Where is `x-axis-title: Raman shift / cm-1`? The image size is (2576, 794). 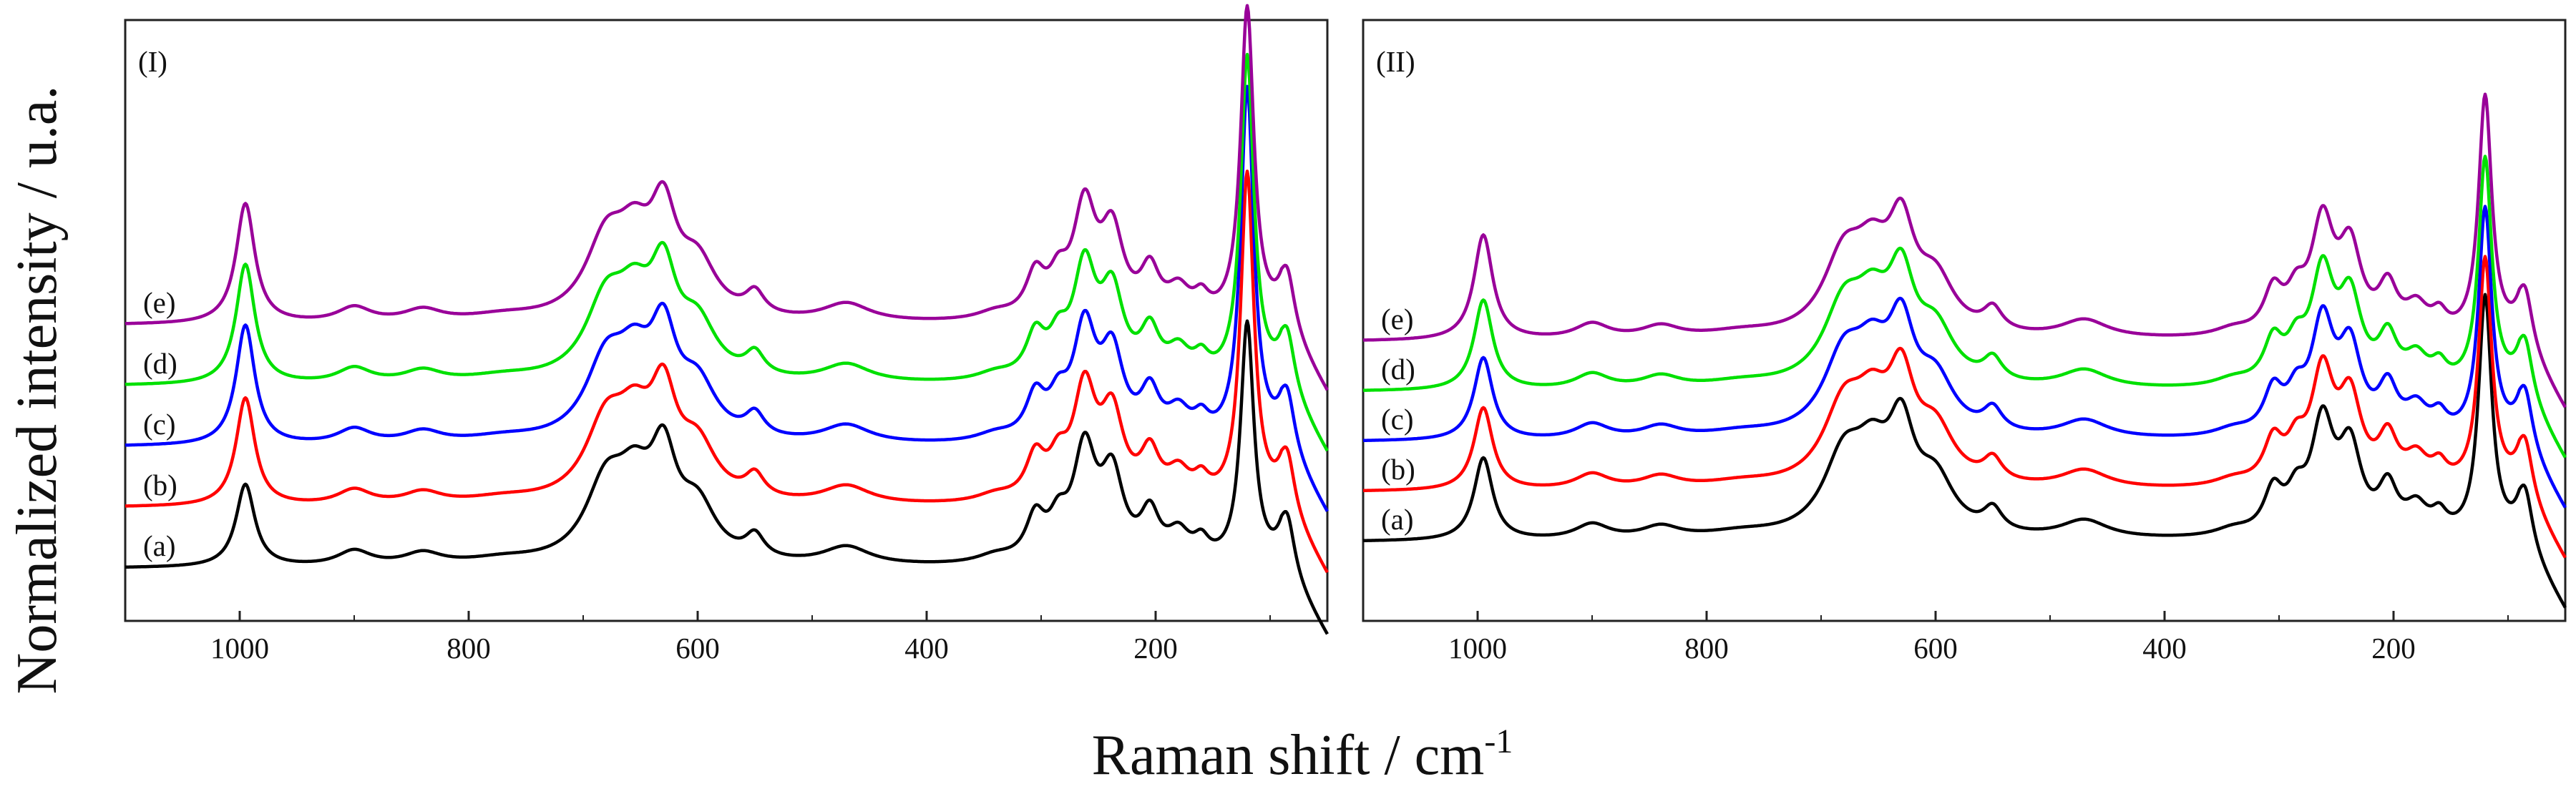 x-axis-title: Raman shift / cm-1 is located at coordinates (1302, 754).